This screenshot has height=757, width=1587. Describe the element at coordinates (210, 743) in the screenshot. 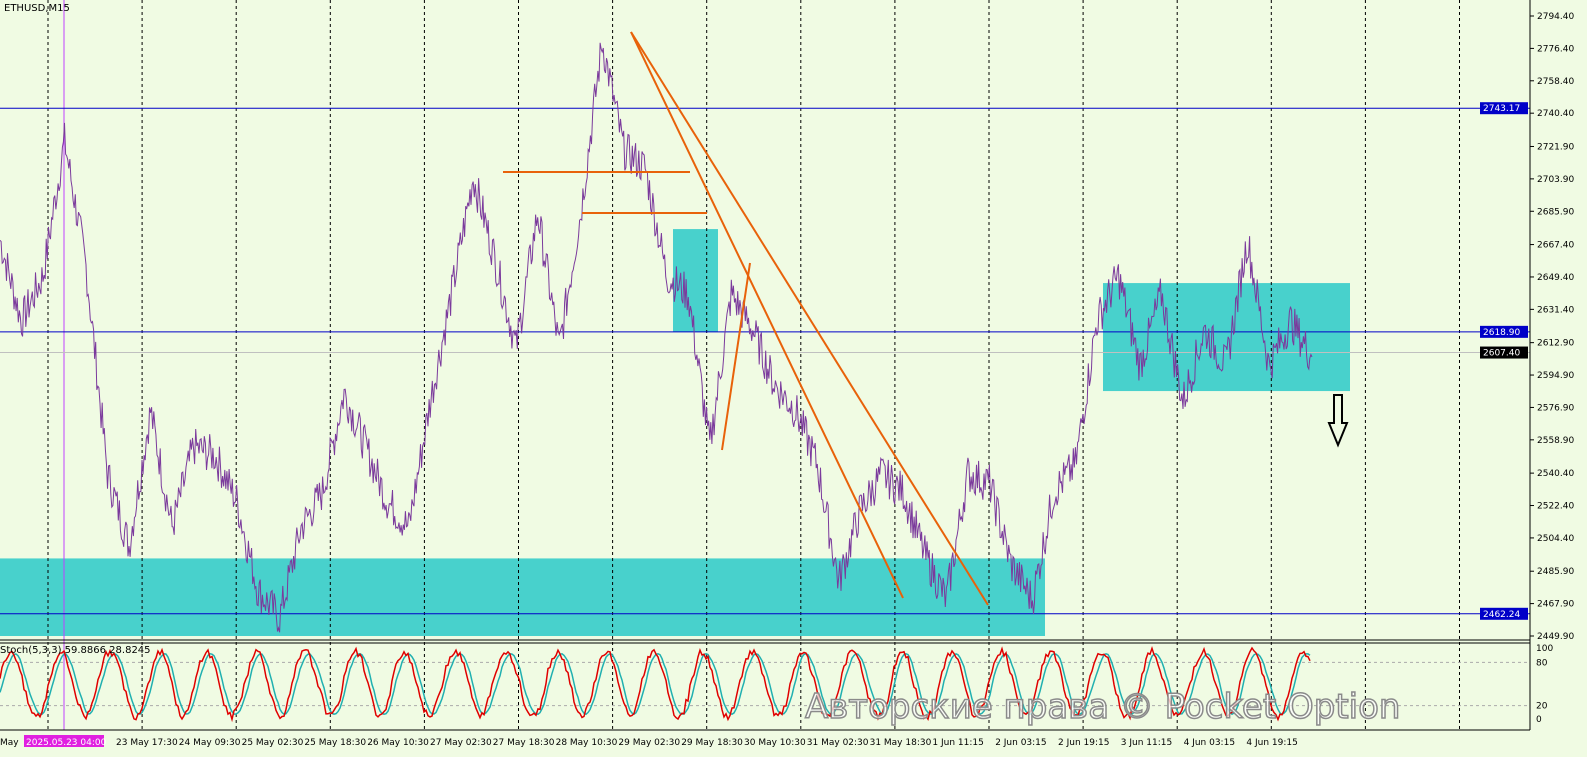

I see `x-tick-label: 24 May 09:30` at that location.